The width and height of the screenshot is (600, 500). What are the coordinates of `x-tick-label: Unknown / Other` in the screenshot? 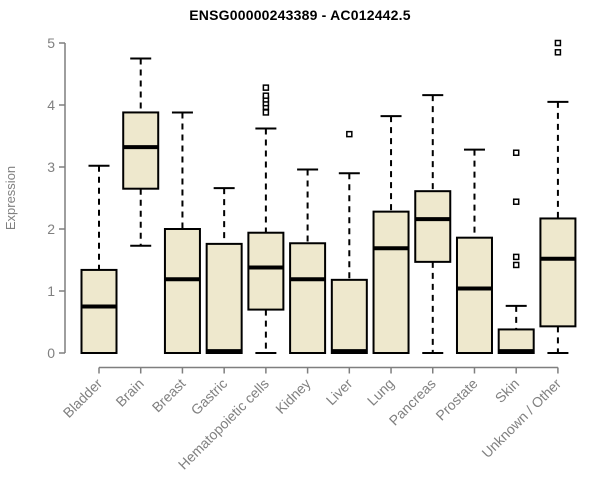 It's located at (521, 418).